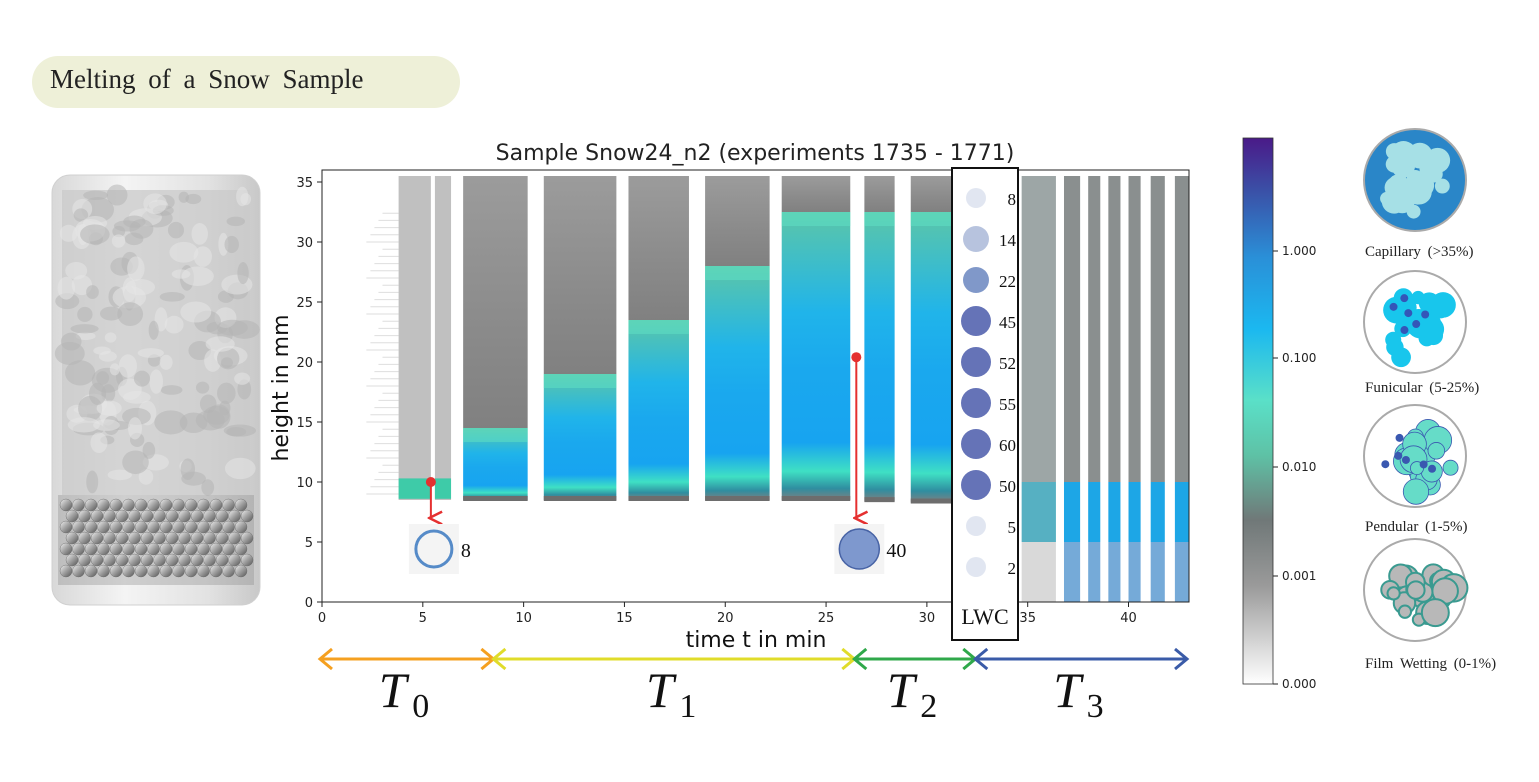 The height and width of the screenshot is (782, 1539). What do you see at coordinates (1007, 363) in the screenshot?
I see `lwc-value: 52` at bounding box center [1007, 363].